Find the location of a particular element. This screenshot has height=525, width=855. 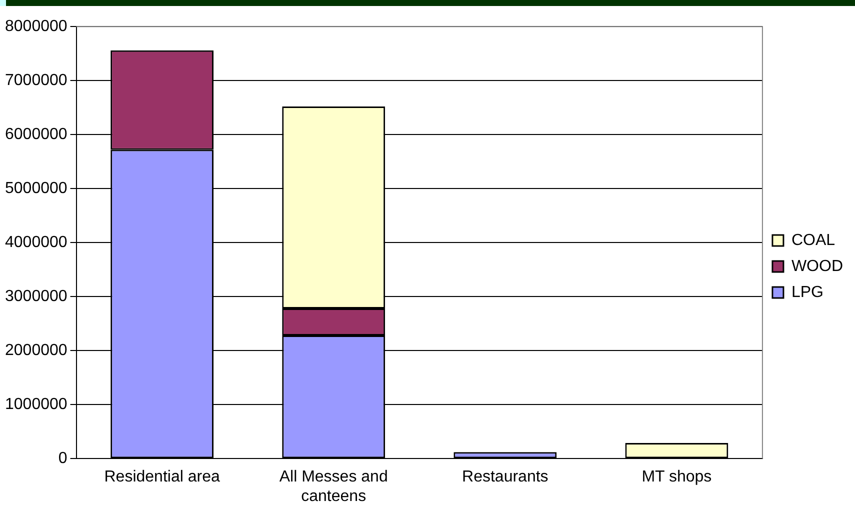

y-tick-label: 8000000 is located at coordinates (36, 27).